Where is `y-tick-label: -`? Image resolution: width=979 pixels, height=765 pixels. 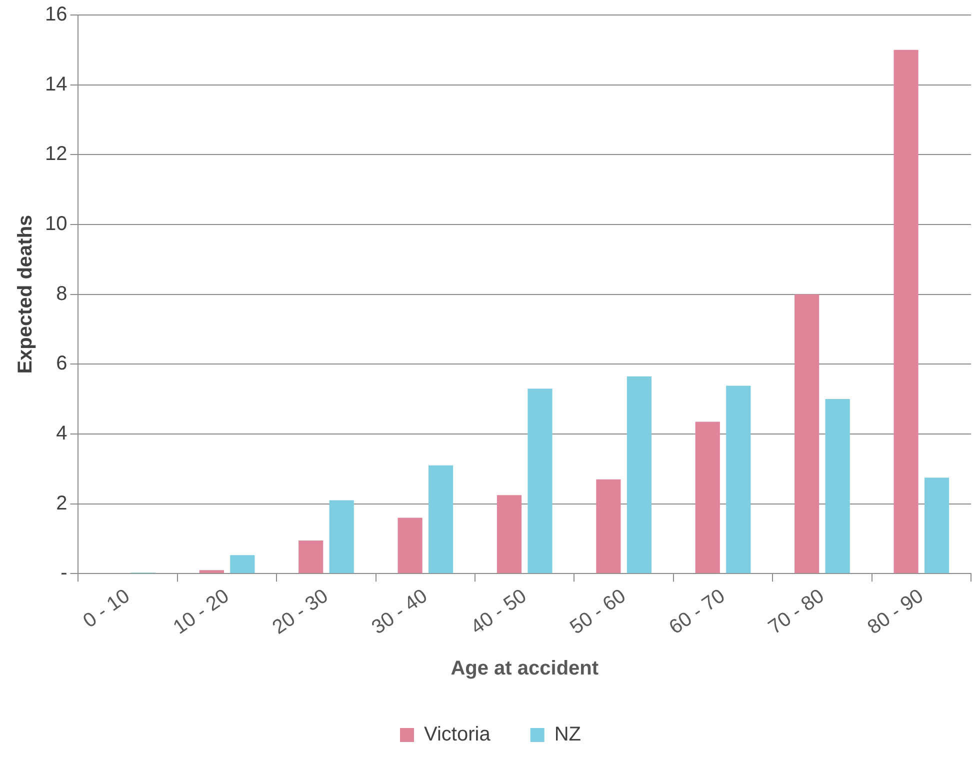 y-tick-label: - is located at coordinates (64, 573).